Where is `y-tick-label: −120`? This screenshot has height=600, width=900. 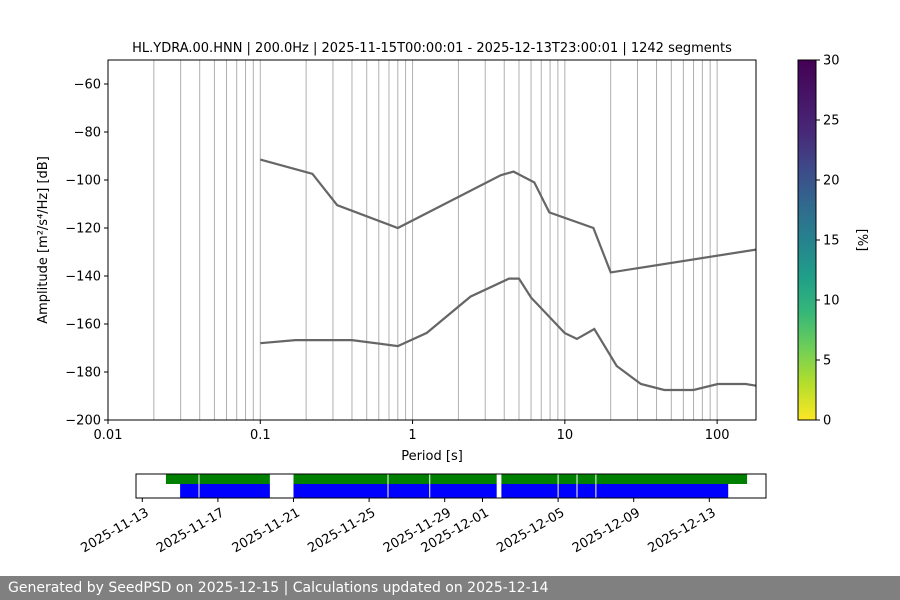
y-tick-label: −120 is located at coordinates (83, 229).